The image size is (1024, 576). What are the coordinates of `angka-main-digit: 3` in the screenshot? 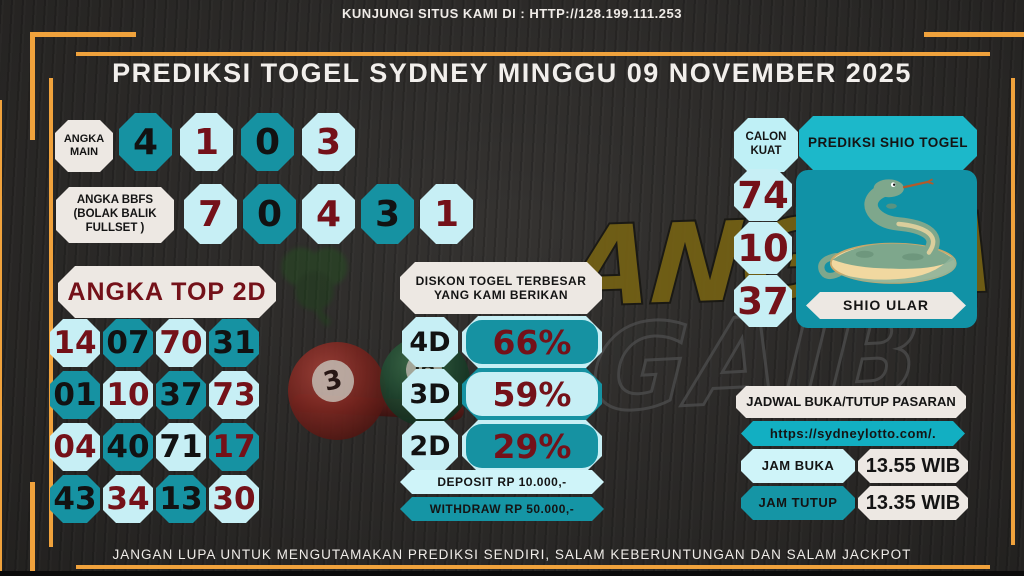 It's located at (328, 142).